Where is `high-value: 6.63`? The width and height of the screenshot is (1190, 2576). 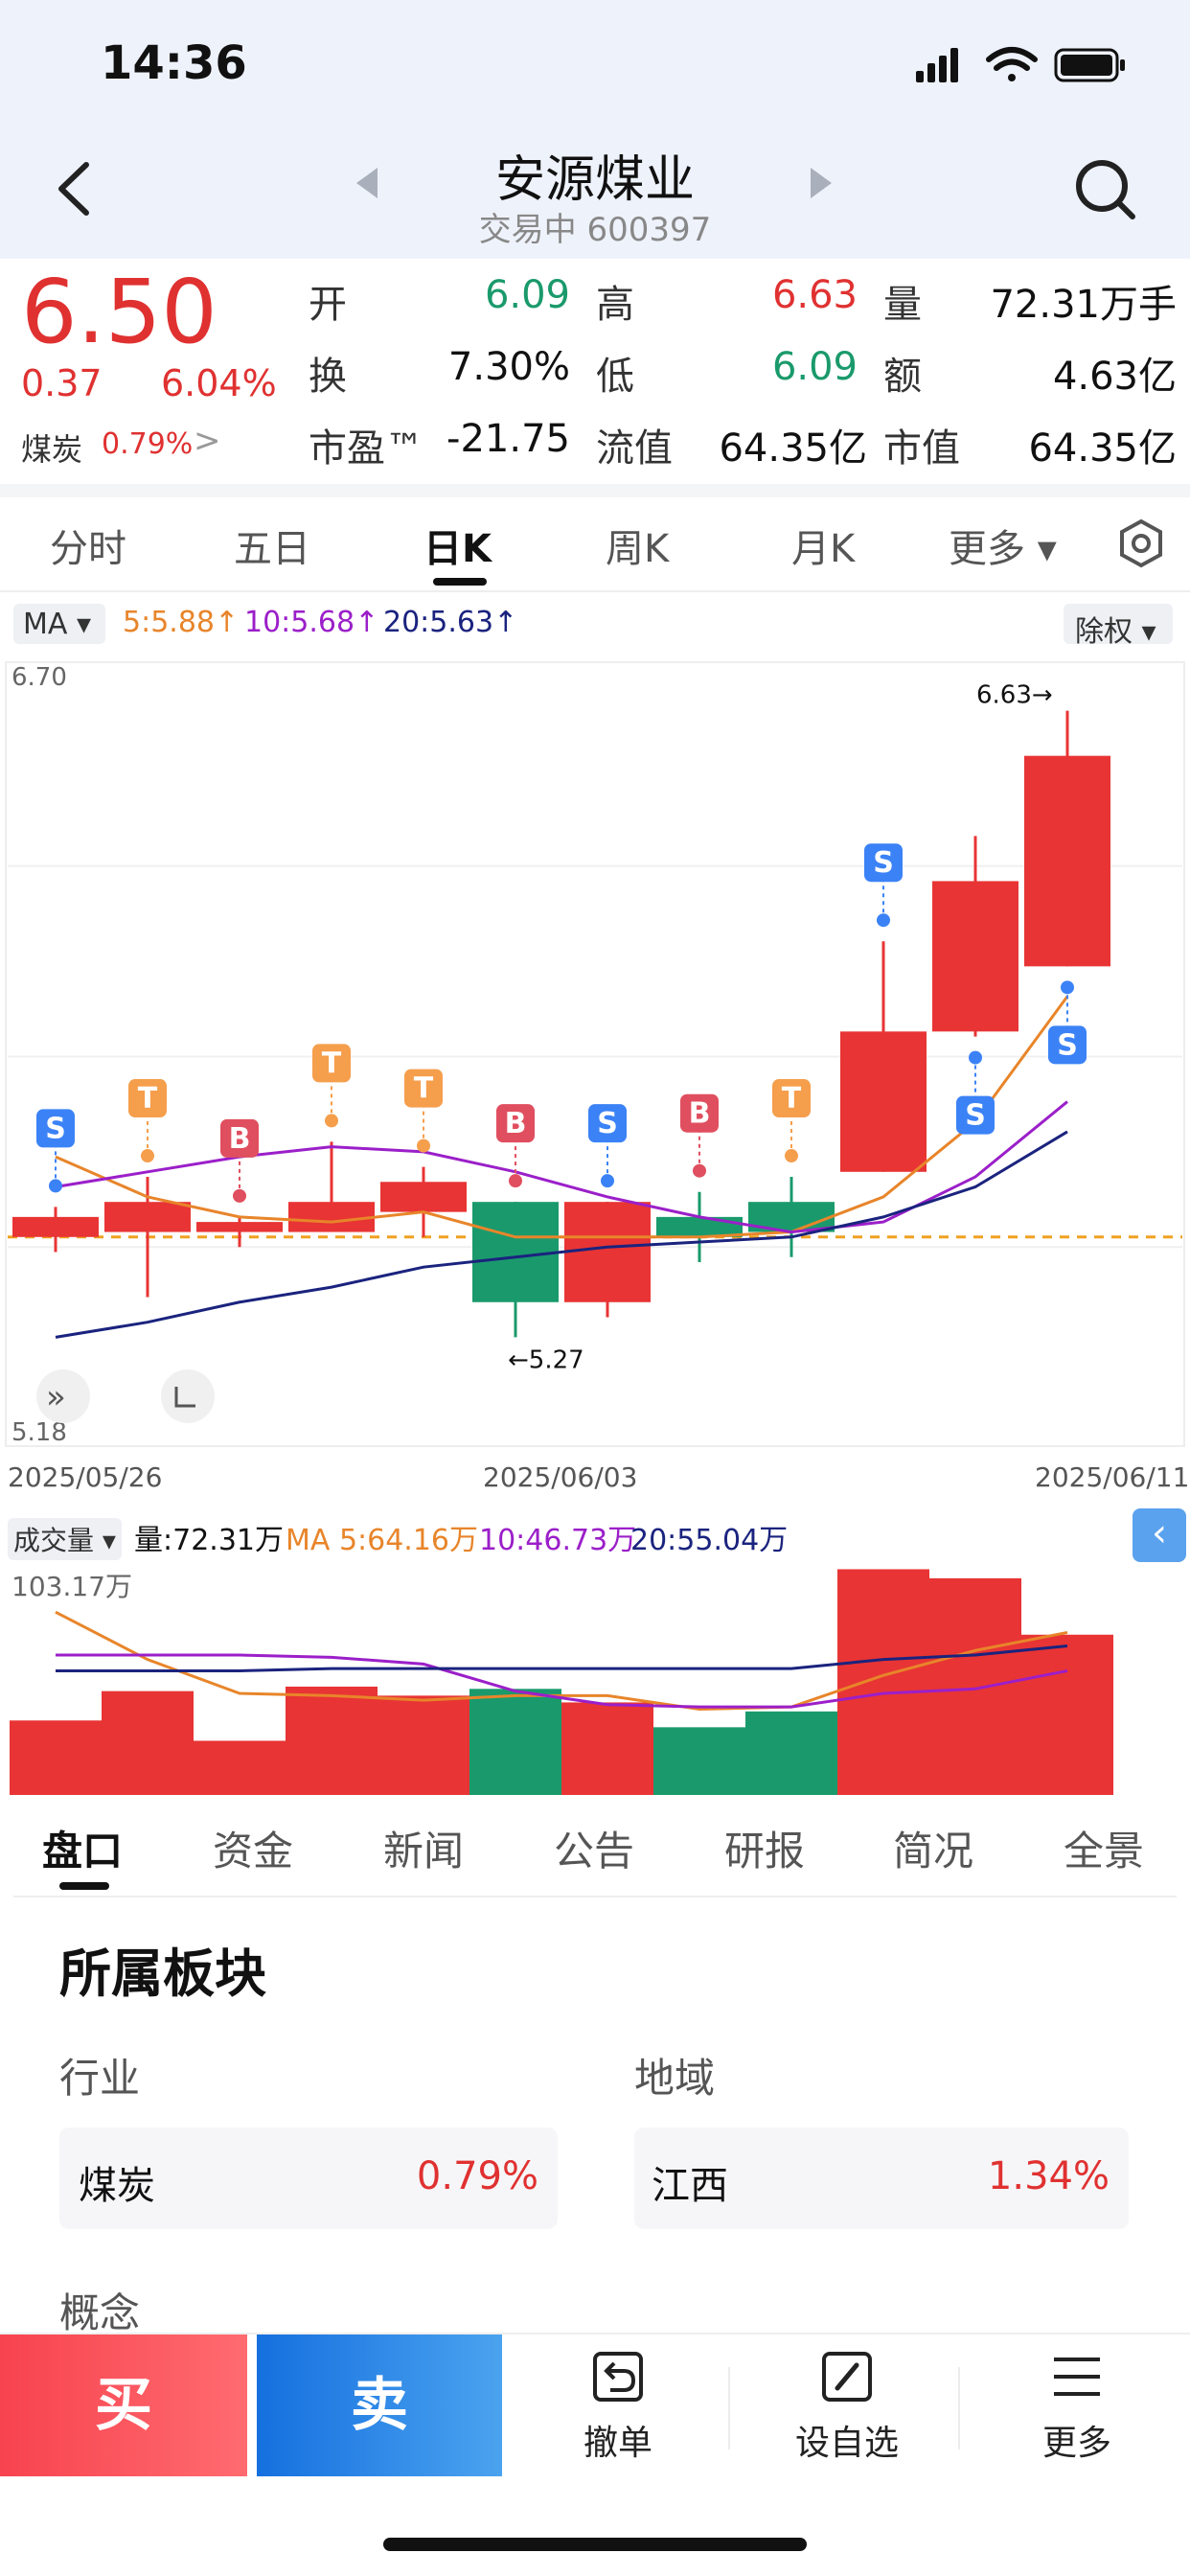
high-value: 6.63 is located at coordinates (814, 295).